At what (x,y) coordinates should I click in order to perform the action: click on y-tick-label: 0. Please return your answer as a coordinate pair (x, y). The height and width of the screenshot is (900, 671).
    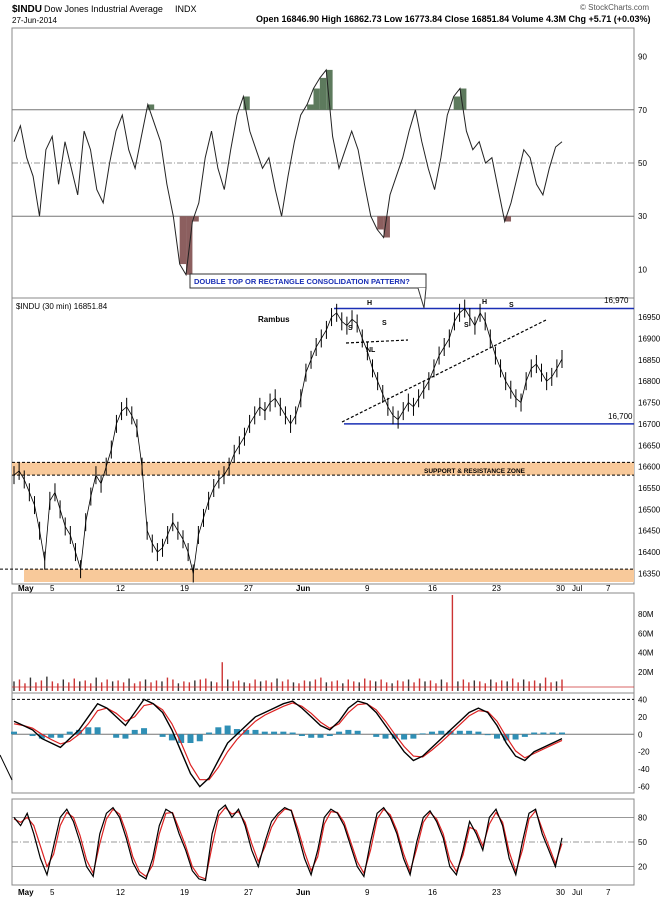
    Looking at the image, I should click on (640, 734).